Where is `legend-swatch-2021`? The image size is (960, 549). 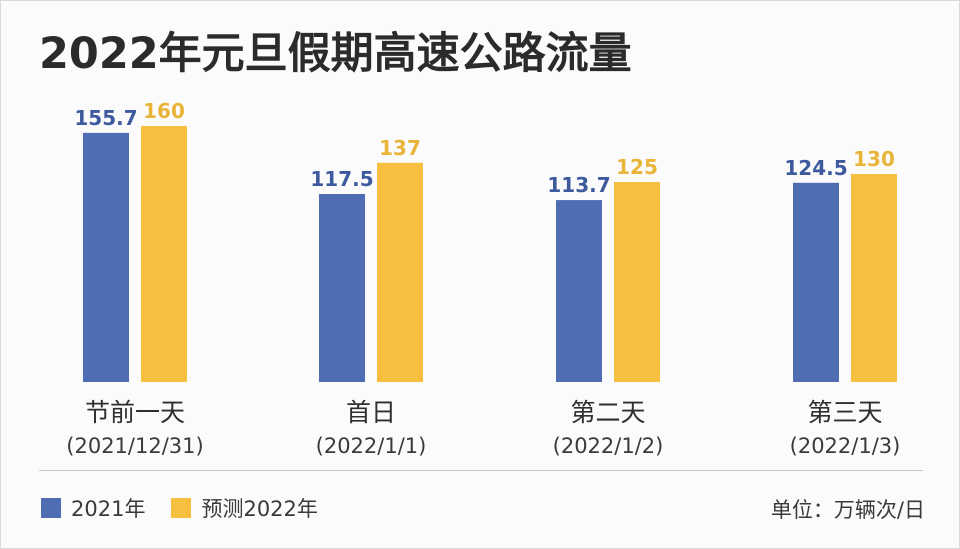 legend-swatch-2021 is located at coordinates (51, 508).